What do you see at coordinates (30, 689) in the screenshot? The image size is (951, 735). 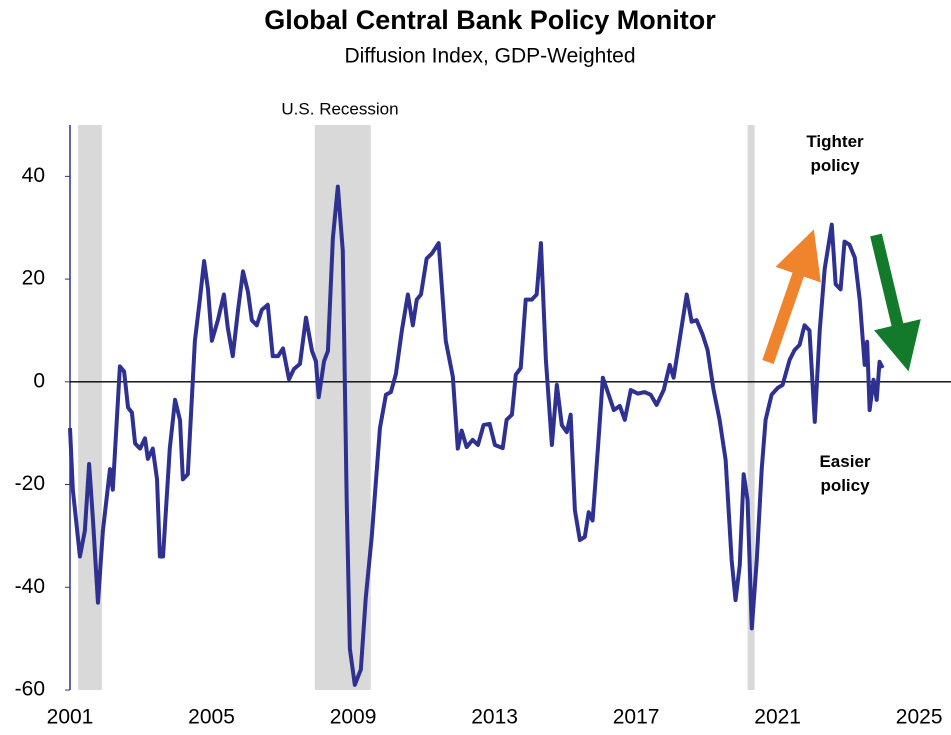 I see `y-tick-label: -60` at bounding box center [30, 689].